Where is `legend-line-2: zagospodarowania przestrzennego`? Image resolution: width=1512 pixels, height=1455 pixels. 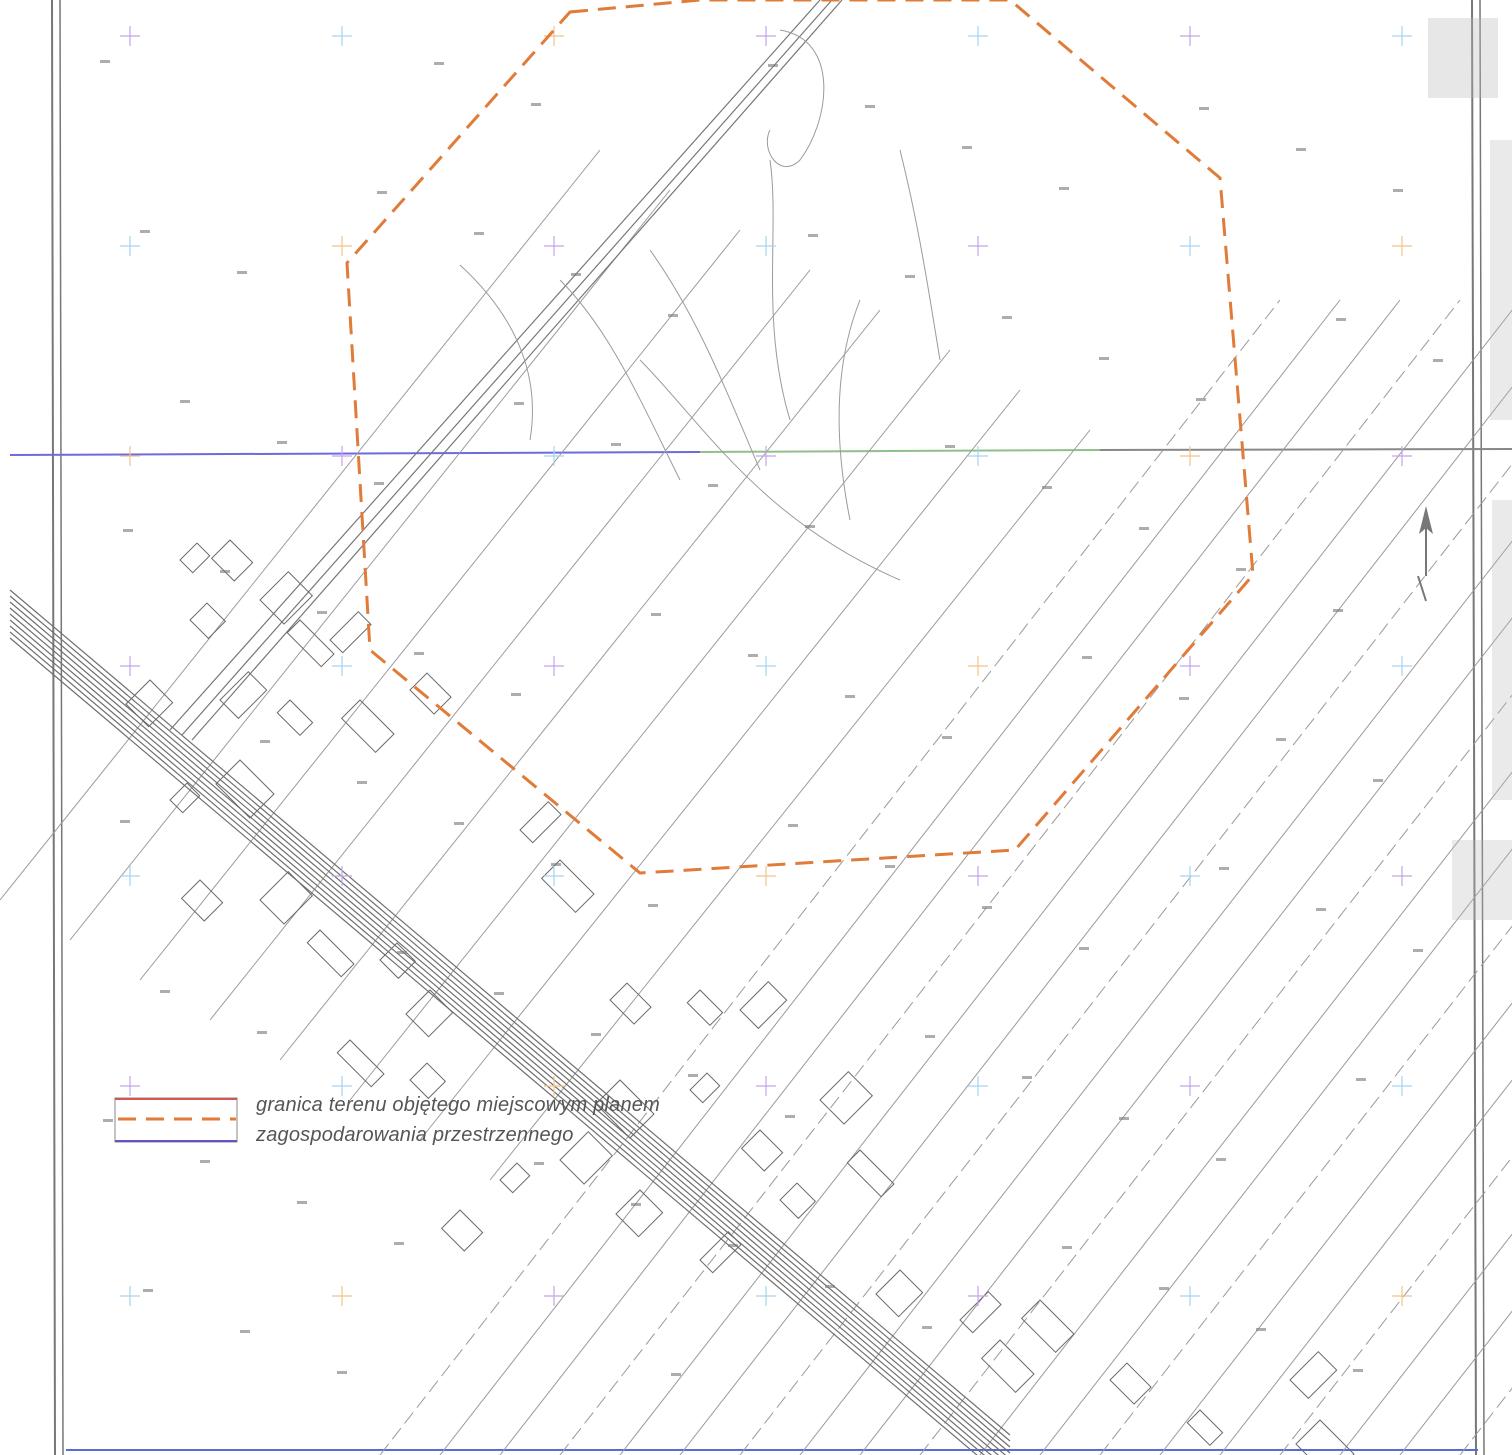 legend-line-2: zagospodarowania przestrzennego is located at coordinates (415, 1135).